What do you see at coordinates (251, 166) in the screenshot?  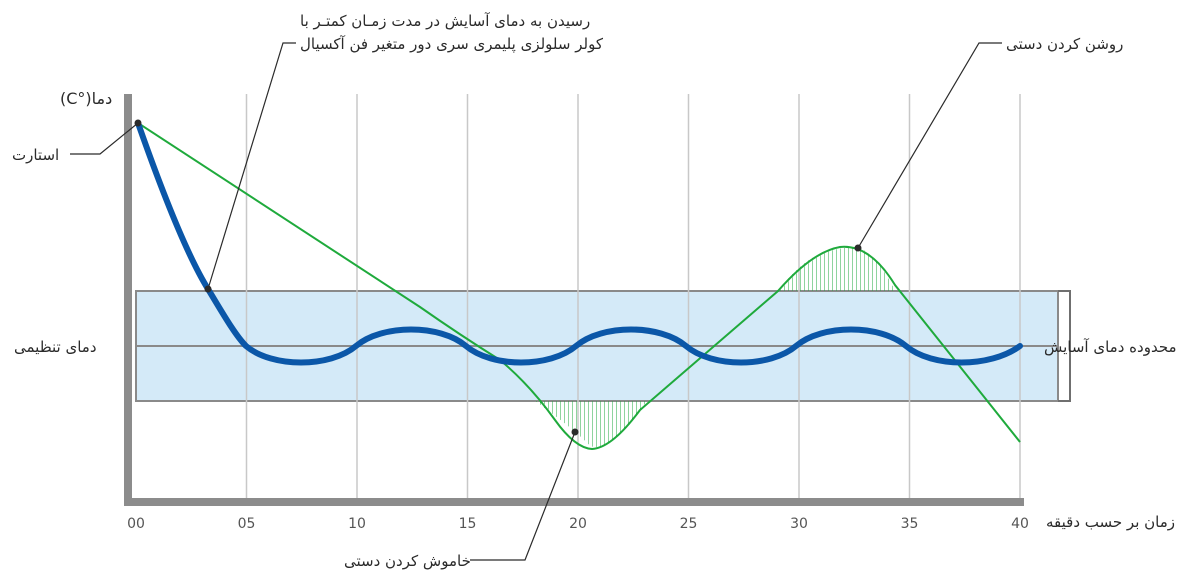 I see `callout-reach-line` at bounding box center [251, 166].